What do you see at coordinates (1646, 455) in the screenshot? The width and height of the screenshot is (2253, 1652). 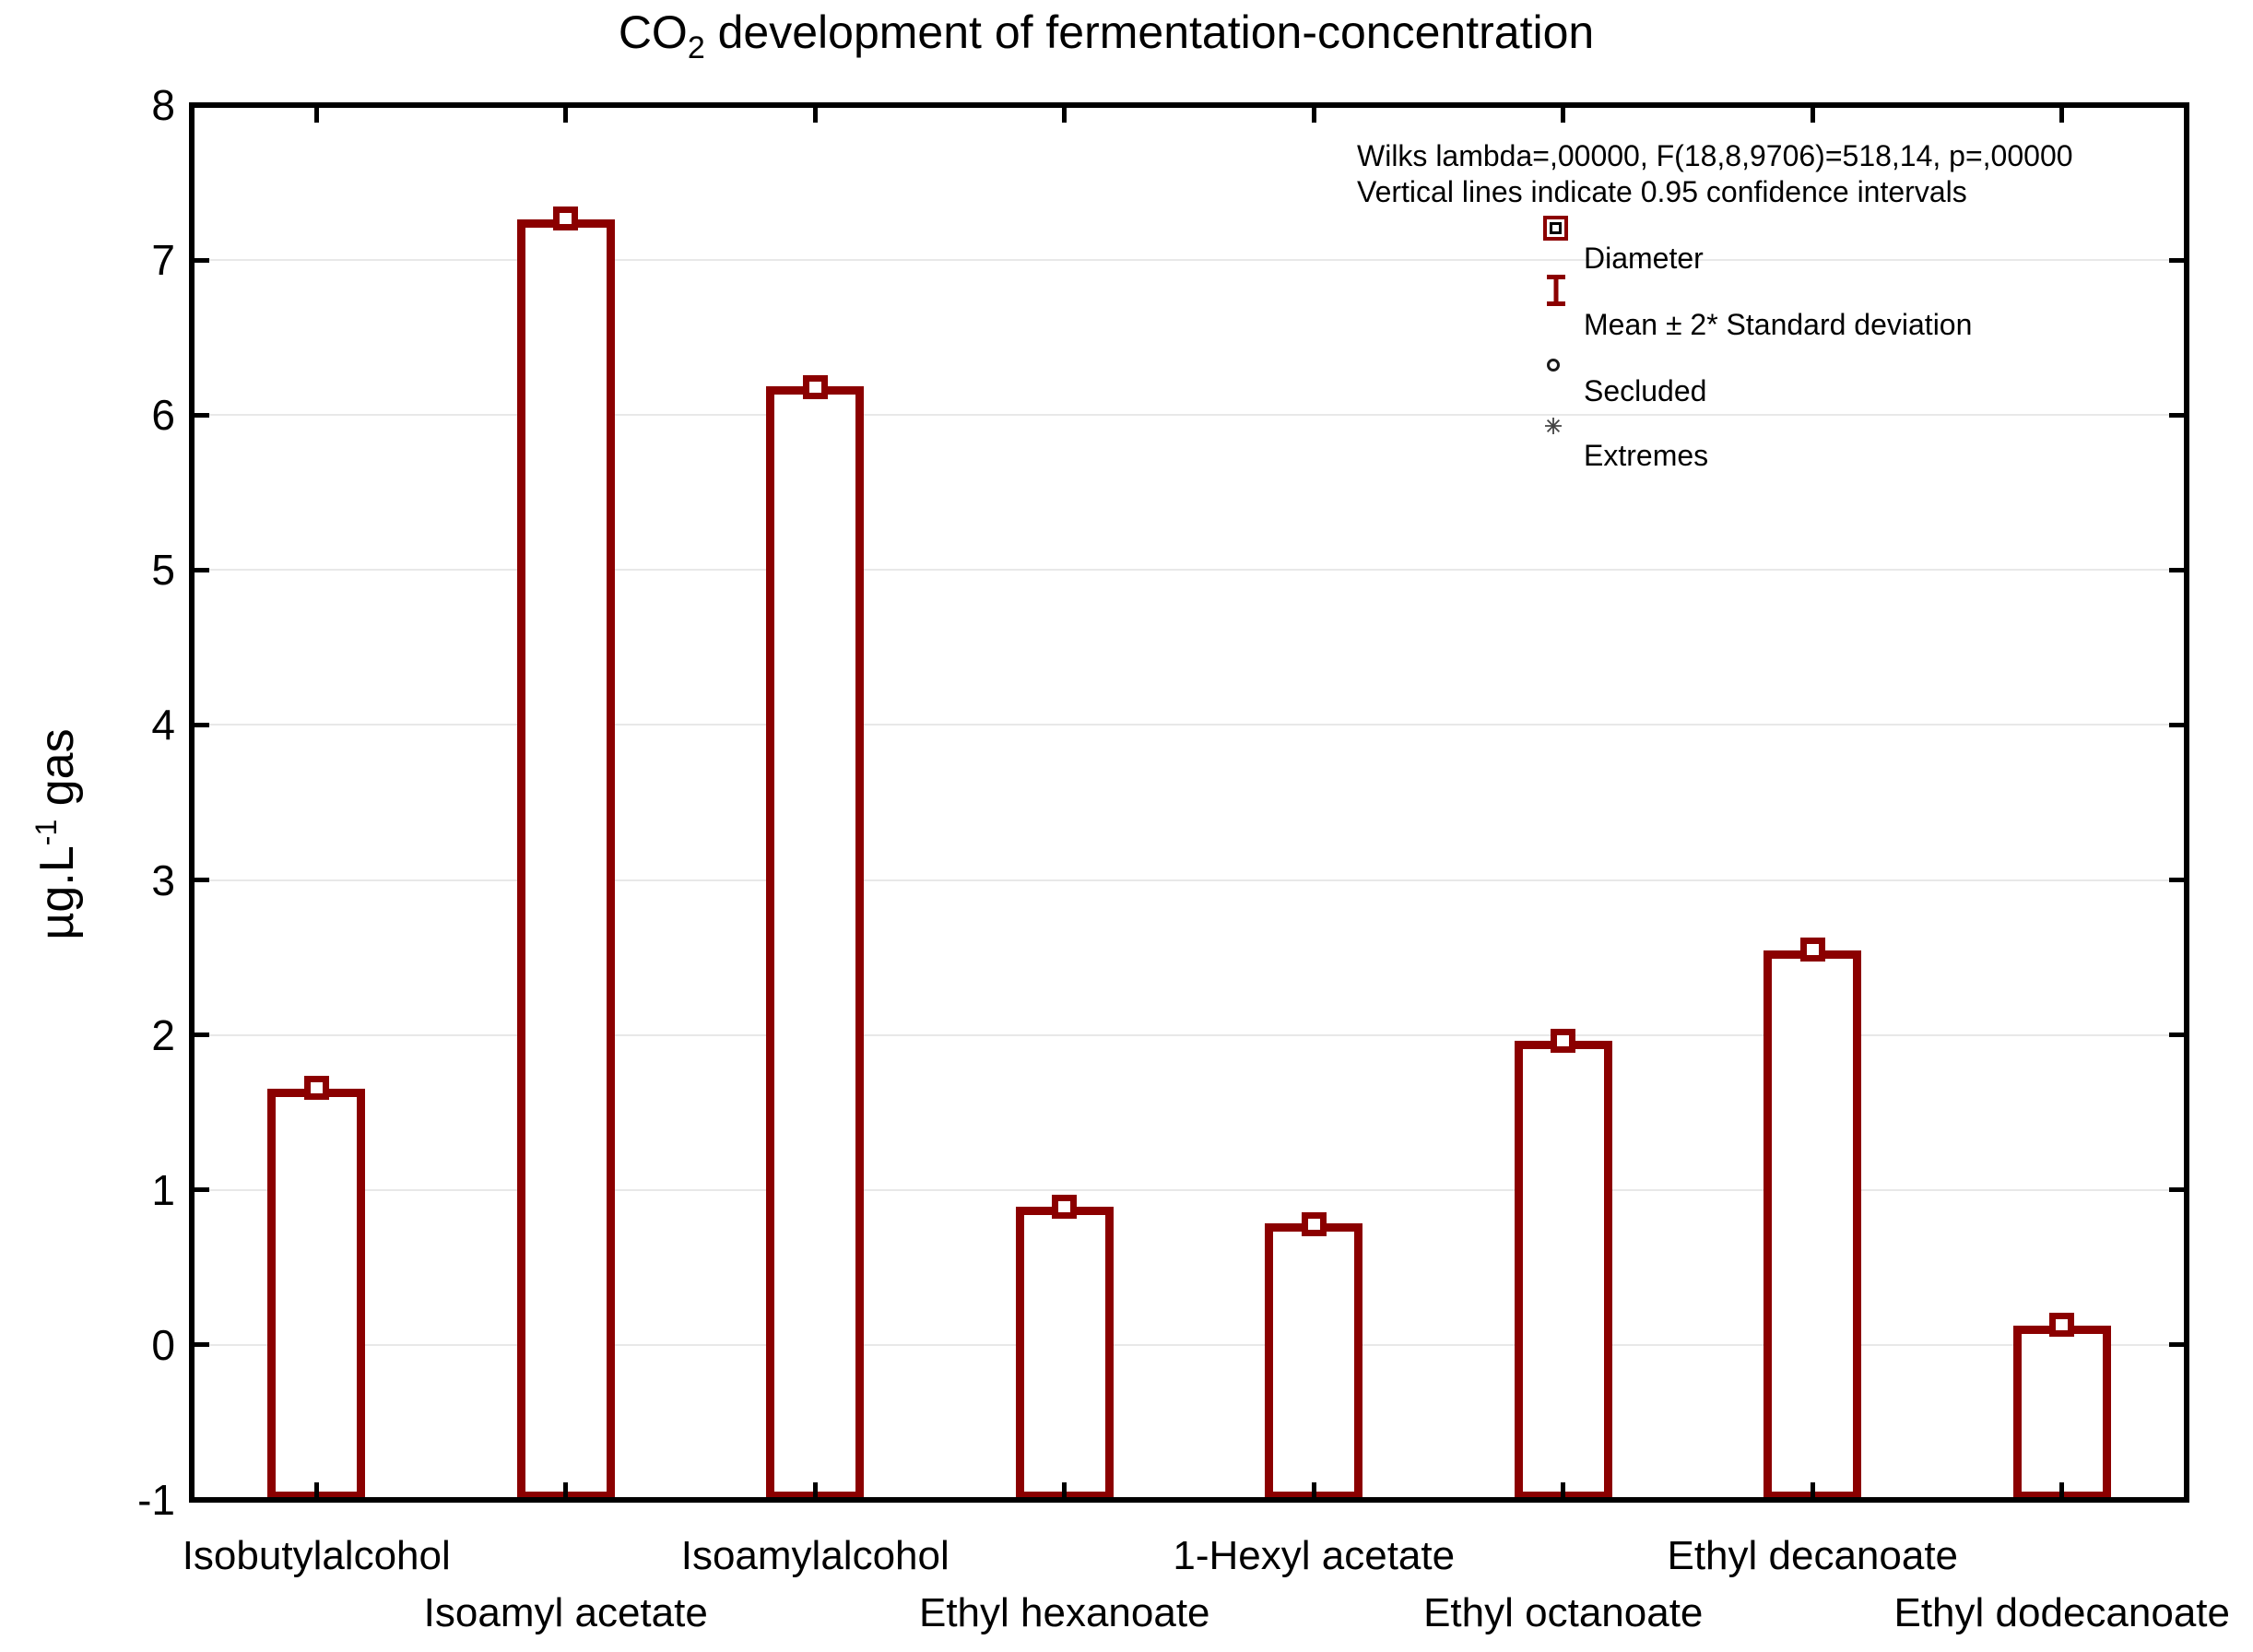 I see `legend-label-extremes: Extremes` at bounding box center [1646, 455].